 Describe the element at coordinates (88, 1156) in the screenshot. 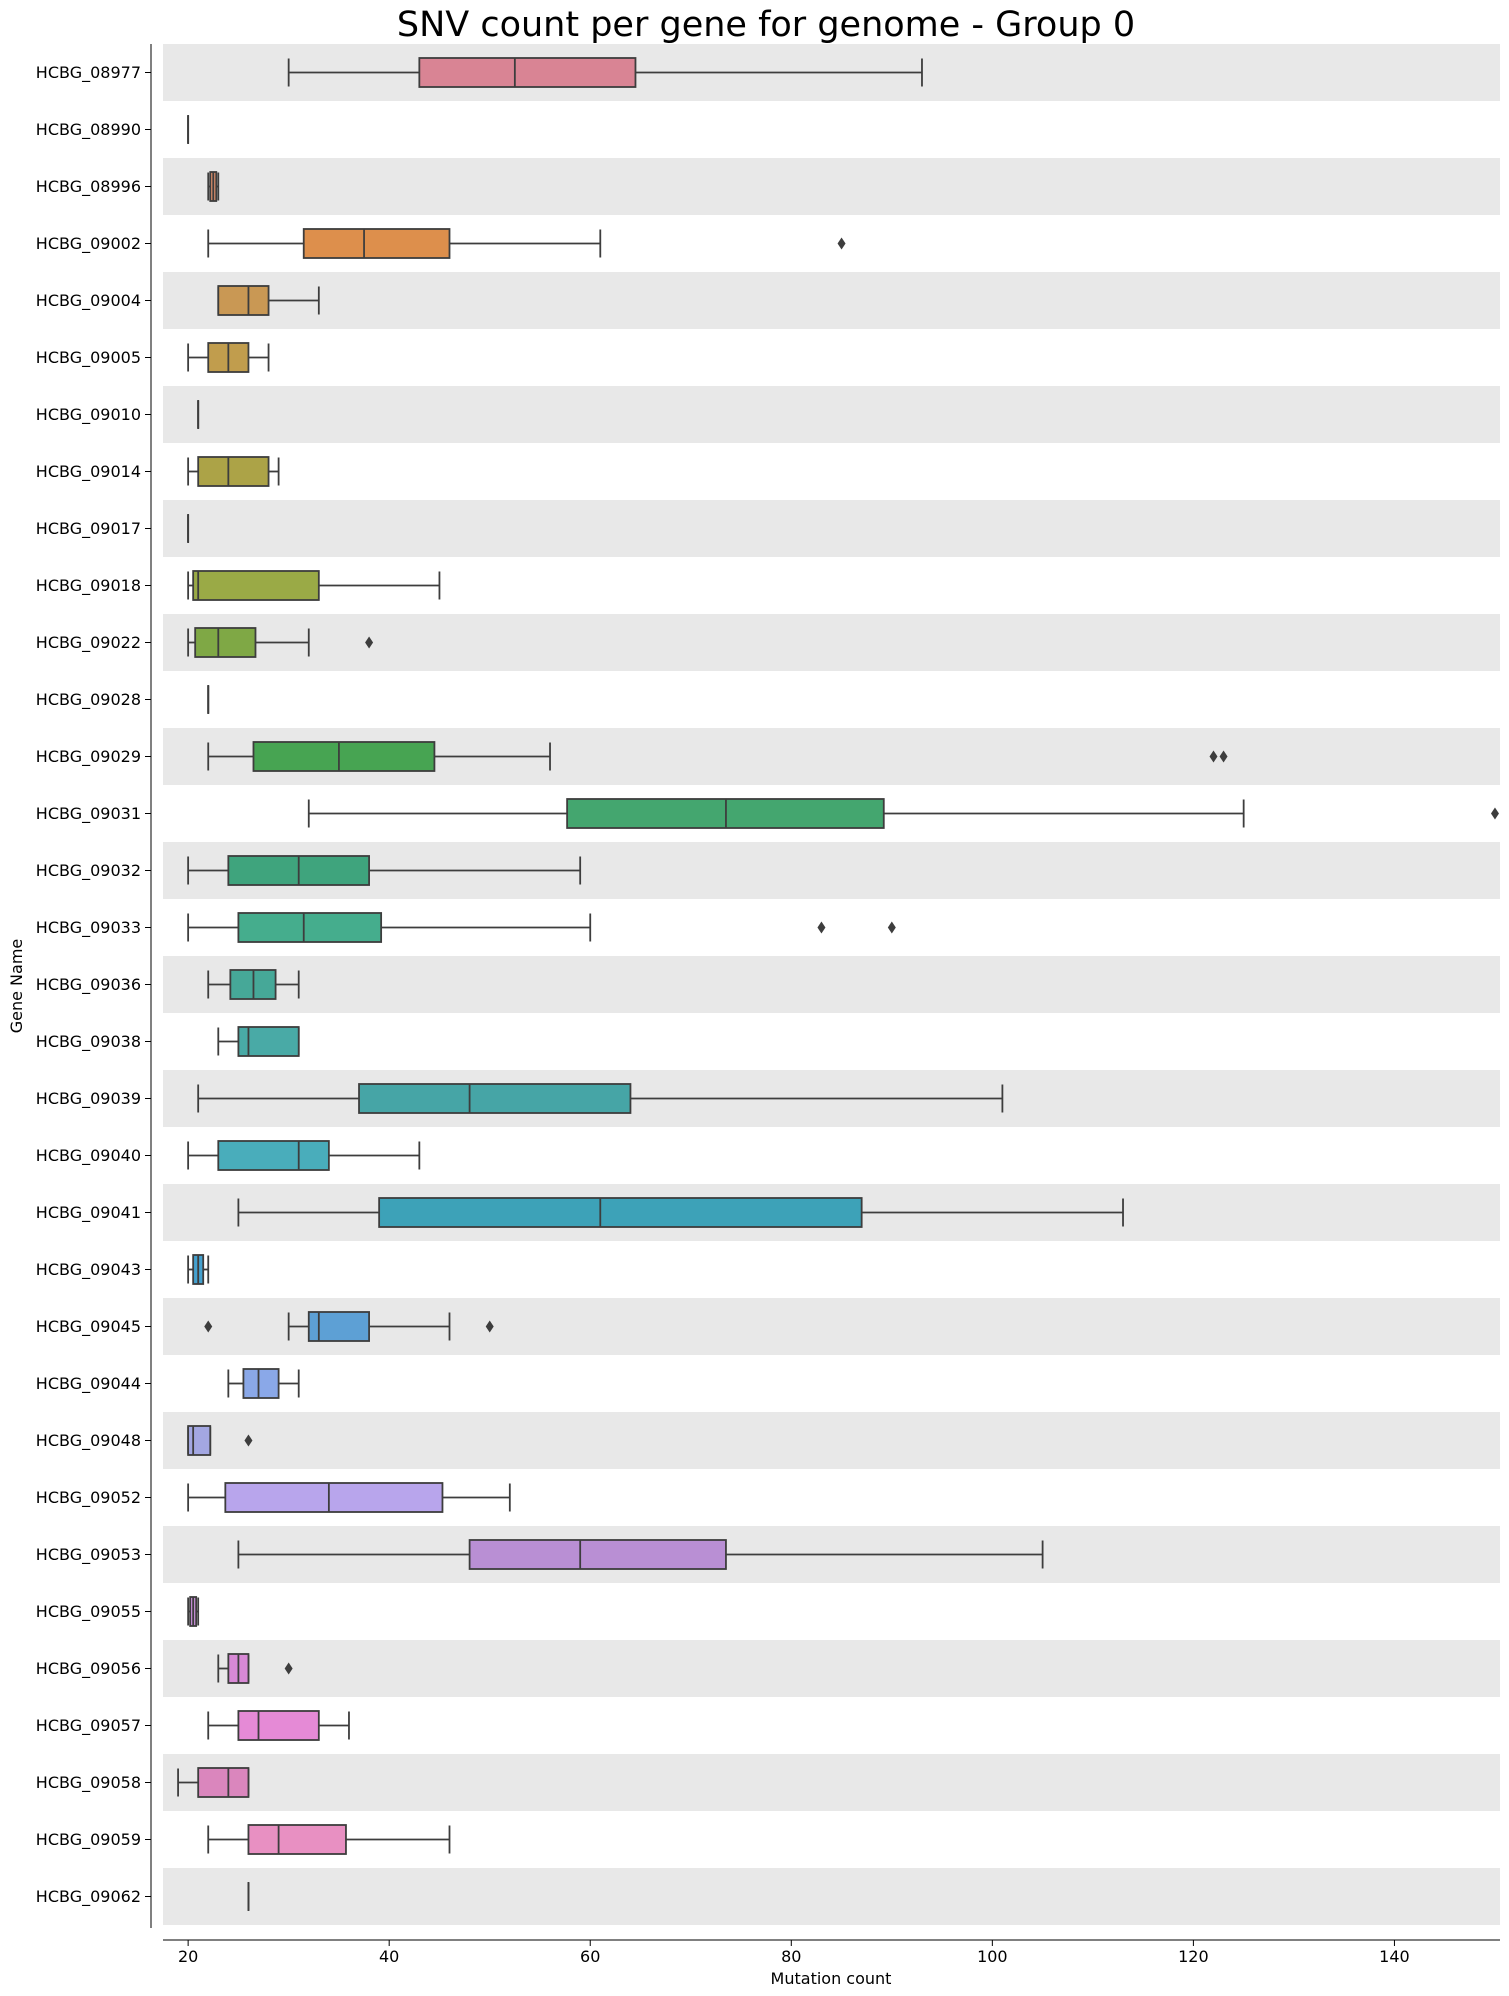

I see `y-tick-label: HCBG_09040` at that location.